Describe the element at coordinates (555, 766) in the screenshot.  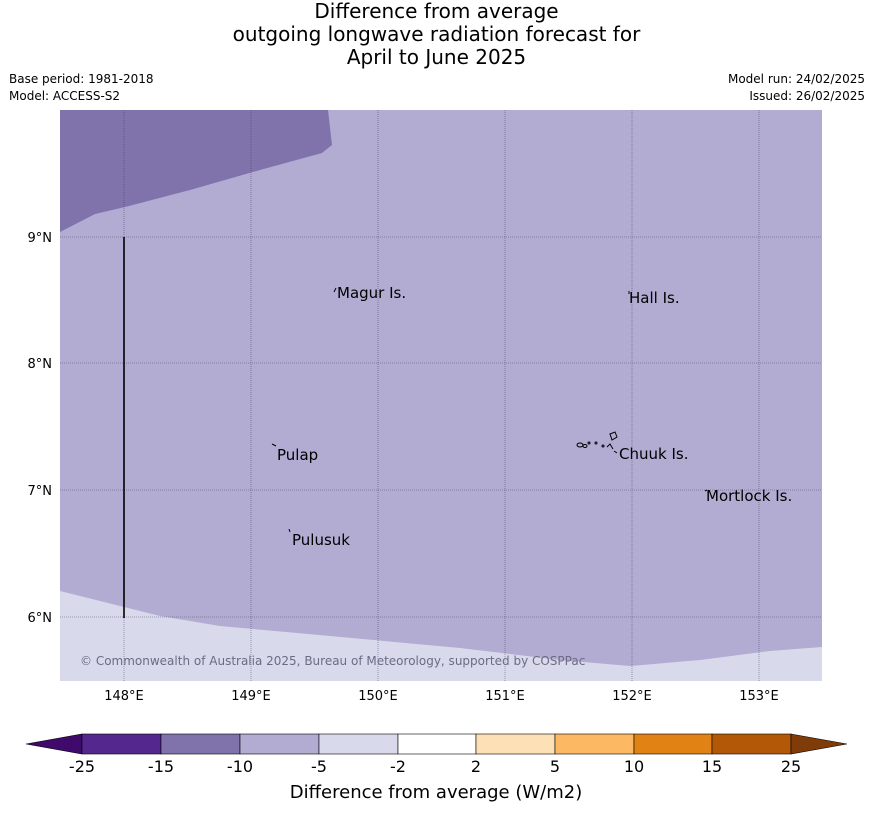
I see `colorbar-tick: 5` at that location.